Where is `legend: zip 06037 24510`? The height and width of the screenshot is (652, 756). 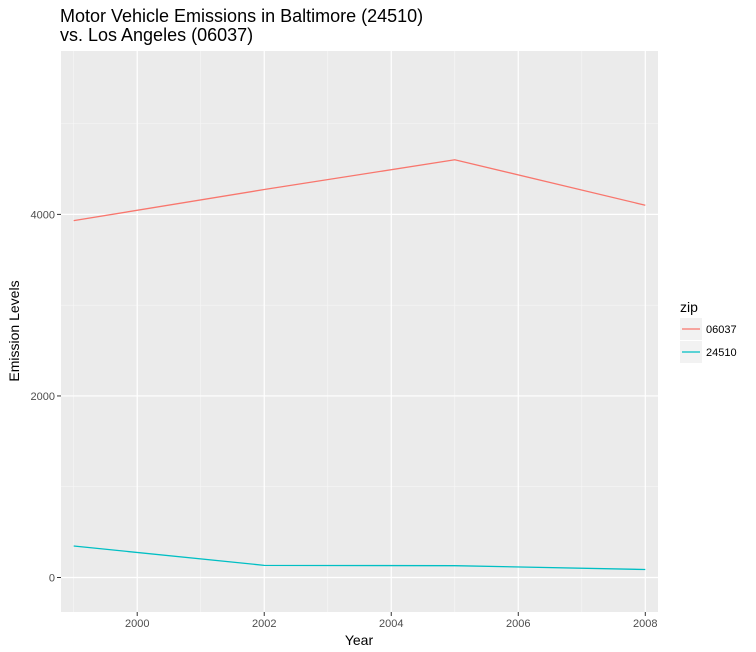
legend: zip 06037 24510 is located at coordinates (708, 331).